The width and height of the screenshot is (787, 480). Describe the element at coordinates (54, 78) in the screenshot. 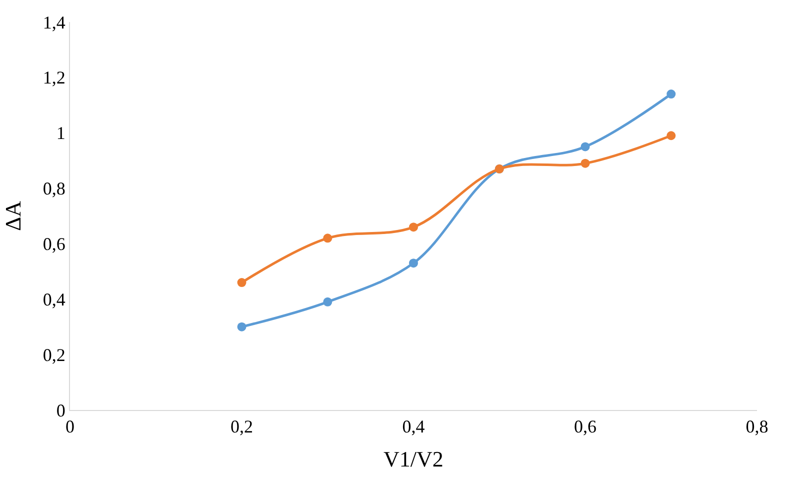

I see `y-tick-label: 1,2` at that location.